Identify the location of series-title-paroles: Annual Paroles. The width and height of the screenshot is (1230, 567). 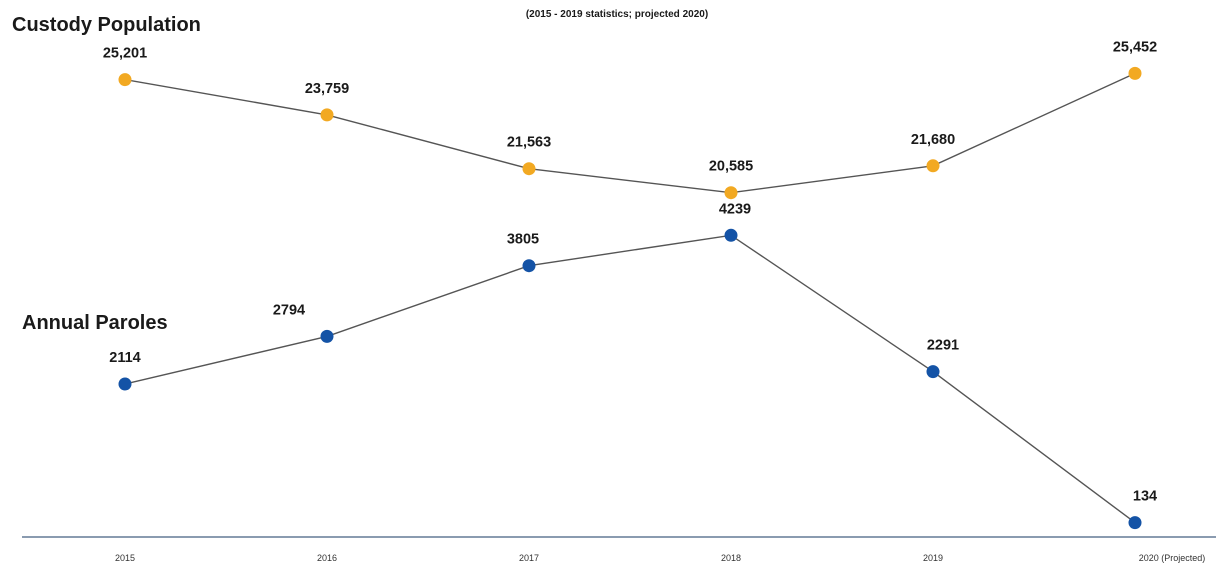
(95, 323).